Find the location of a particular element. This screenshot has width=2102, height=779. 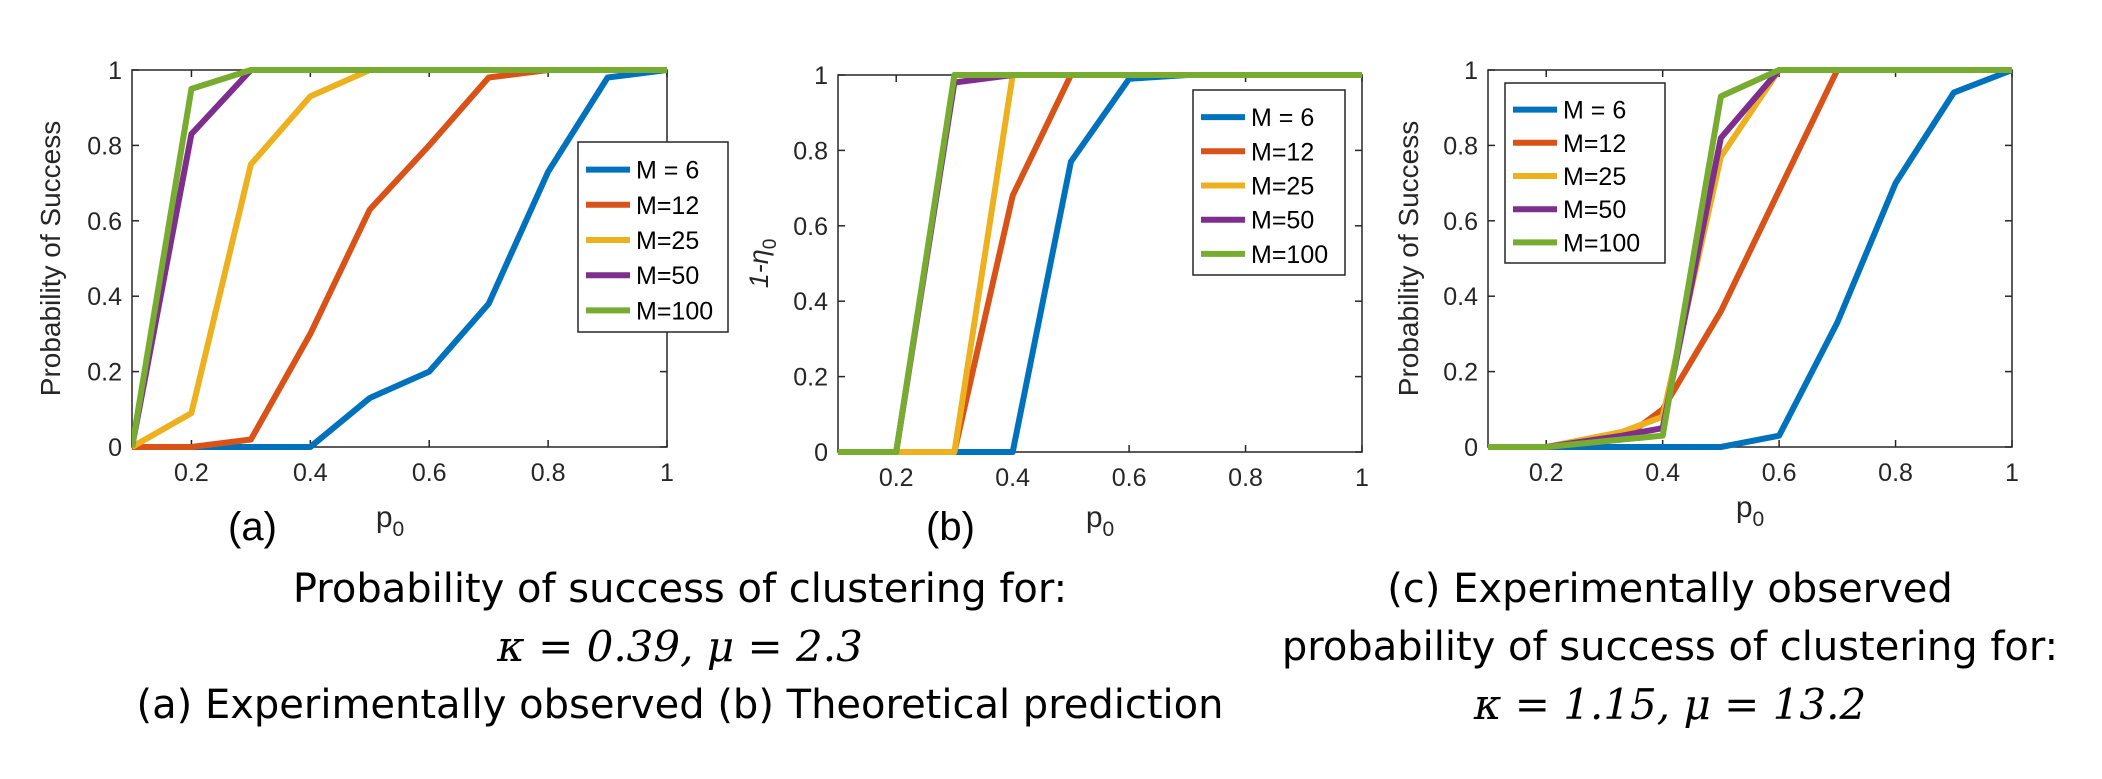

y-axis-label: 1-η0 is located at coordinates (762, 264).